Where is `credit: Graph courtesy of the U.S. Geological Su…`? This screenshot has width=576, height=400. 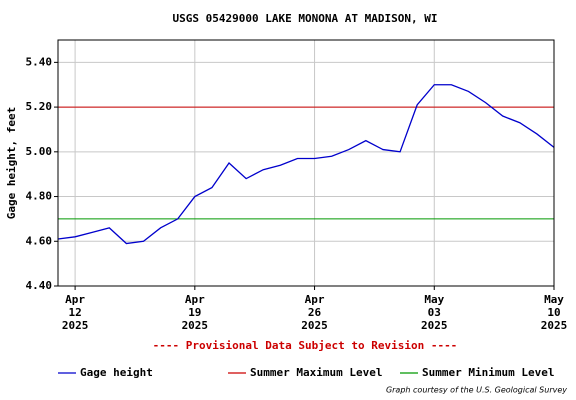
credit: Graph courtesy of the U.S. Geological Su… is located at coordinates (476, 390).